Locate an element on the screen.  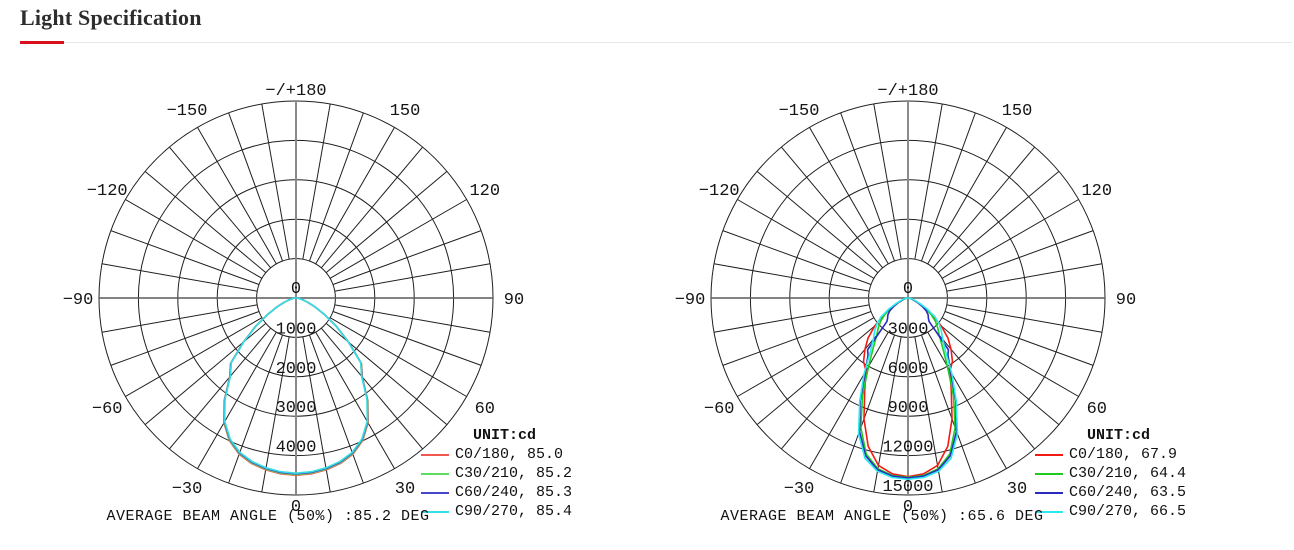
legend-entry-label: C0/180, 85.0 is located at coordinates (509, 454).